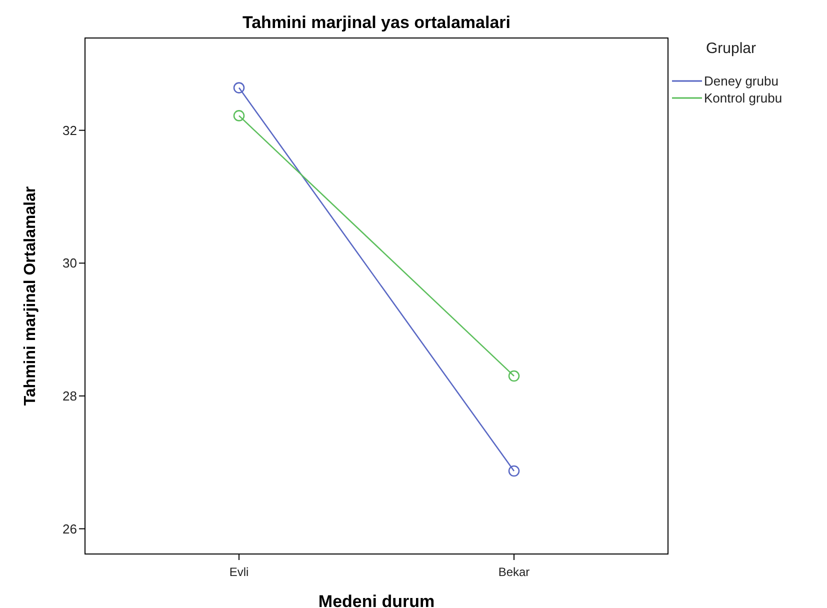  I want to click on x-tick-label: Evli, so click(239, 572).